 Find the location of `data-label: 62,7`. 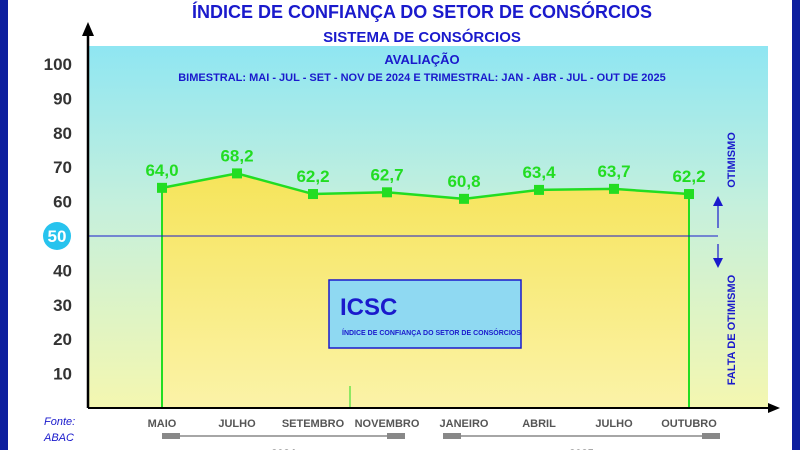

data-label: 62,7 is located at coordinates (386, 174).